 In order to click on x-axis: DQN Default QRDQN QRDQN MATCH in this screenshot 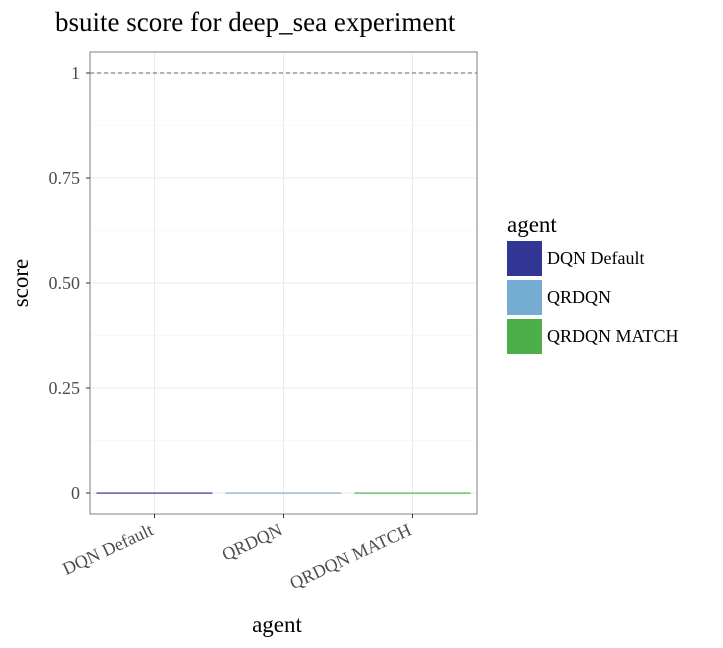, I will do `click(236, 553)`.